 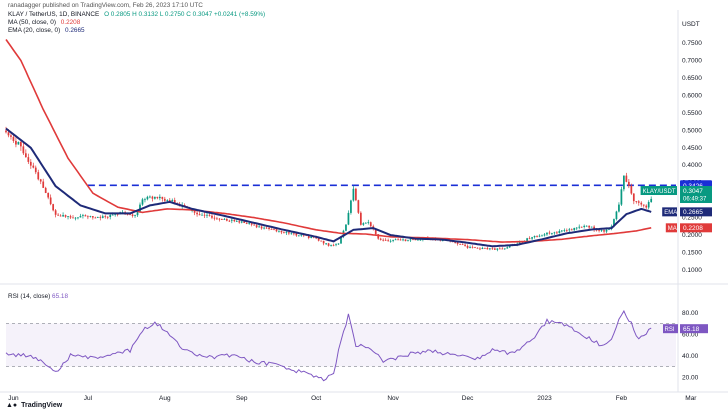 What do you see at coordinates (692, 43) in the screenshot?
I see `price-tick-label: 0.7500` at bounding box center [692, 43].